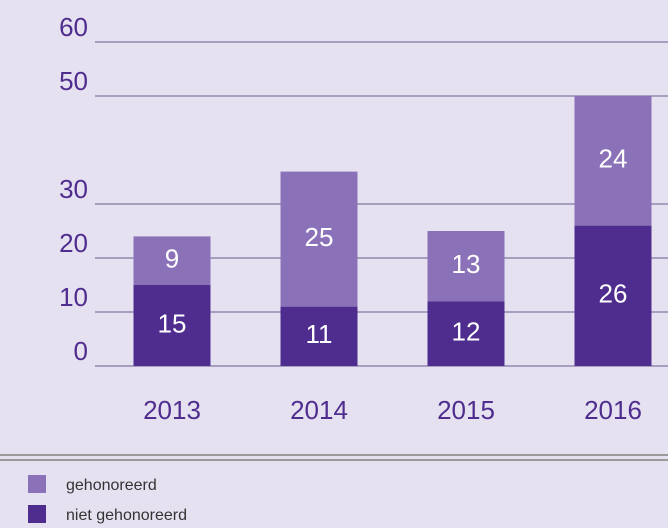 The image size is (668, 528). Describe the element at coordinates (613, 410) in the screenshot. I see `x-tick-label: 2016` at that location.